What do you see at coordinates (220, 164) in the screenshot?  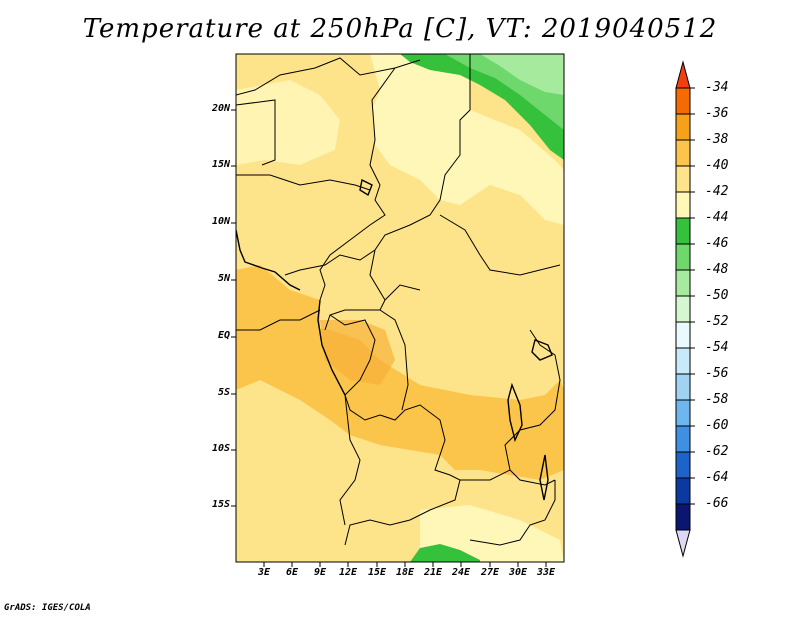 I see `lat-label-15n: 15N` at bounding box center [220, 164].